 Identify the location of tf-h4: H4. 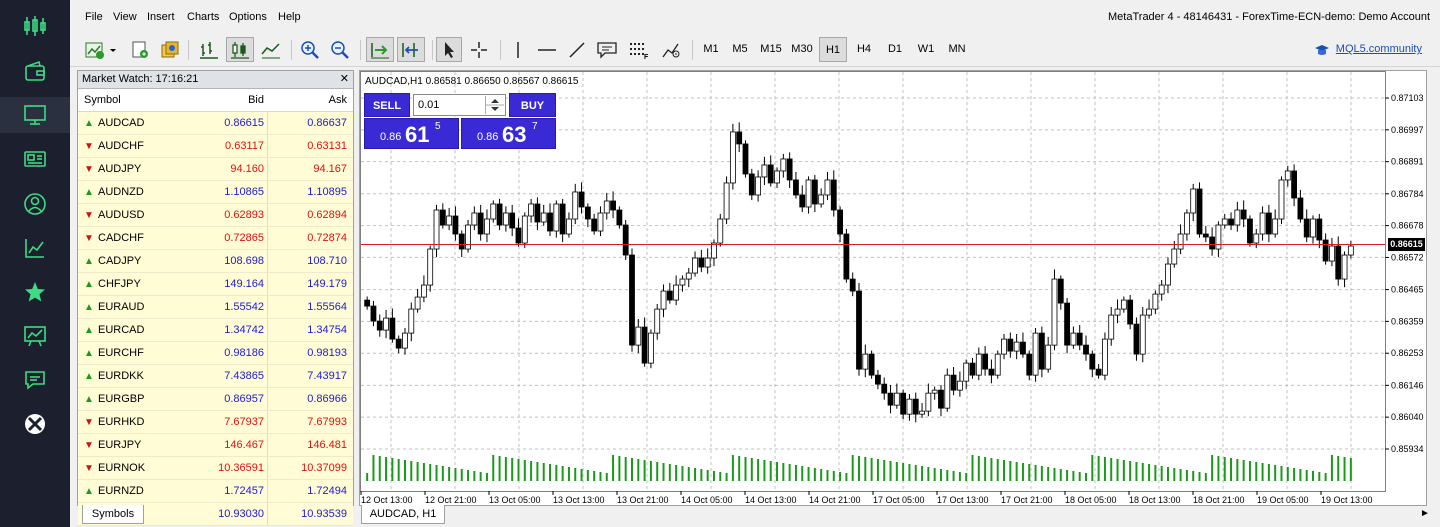
(864, 49).